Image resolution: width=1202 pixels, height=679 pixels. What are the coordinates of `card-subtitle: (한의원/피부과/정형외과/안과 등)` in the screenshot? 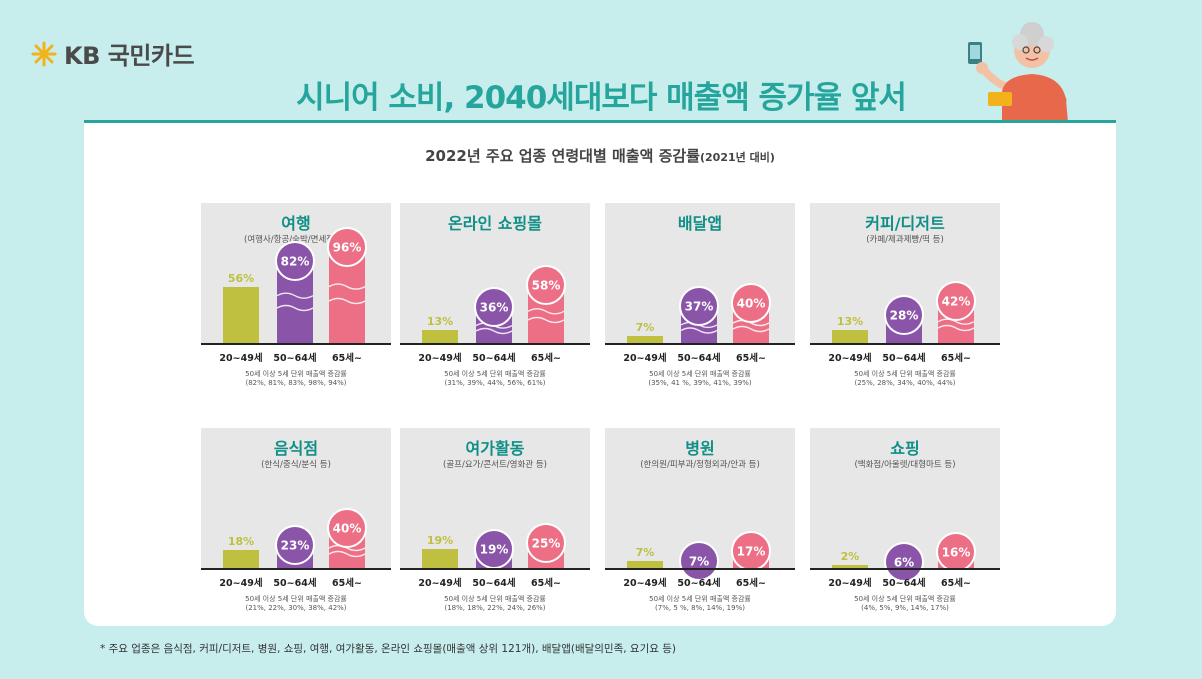 It's located at (700, 465).